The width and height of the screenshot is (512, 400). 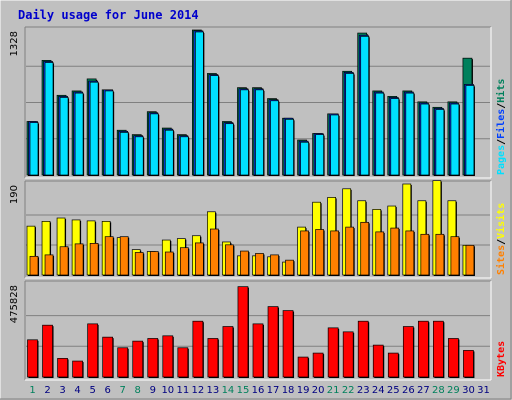 What do you see at coordinates (501, 124) in the screenshot?
I see `legend-item: Files` at bounding box center [501, 124].